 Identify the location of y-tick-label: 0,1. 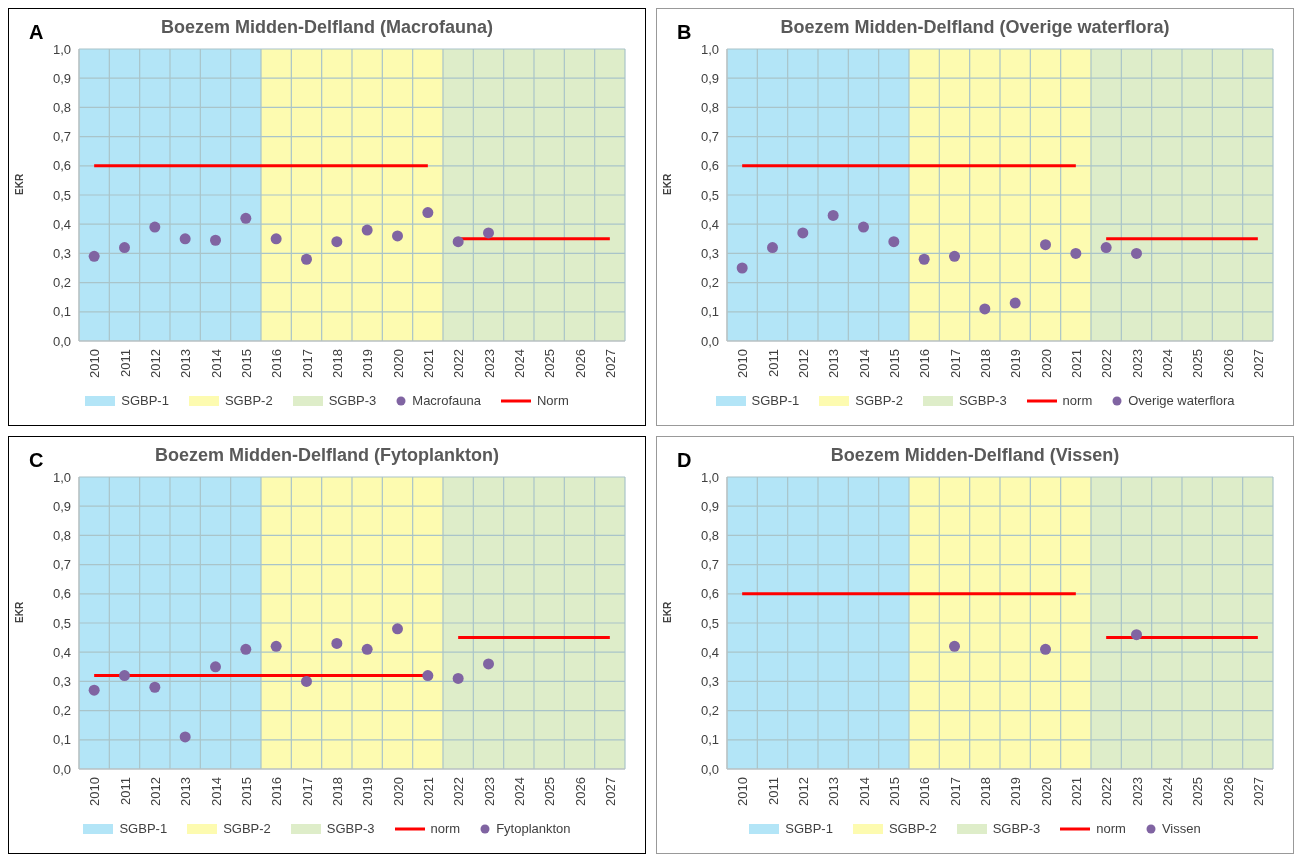
(61, 740).